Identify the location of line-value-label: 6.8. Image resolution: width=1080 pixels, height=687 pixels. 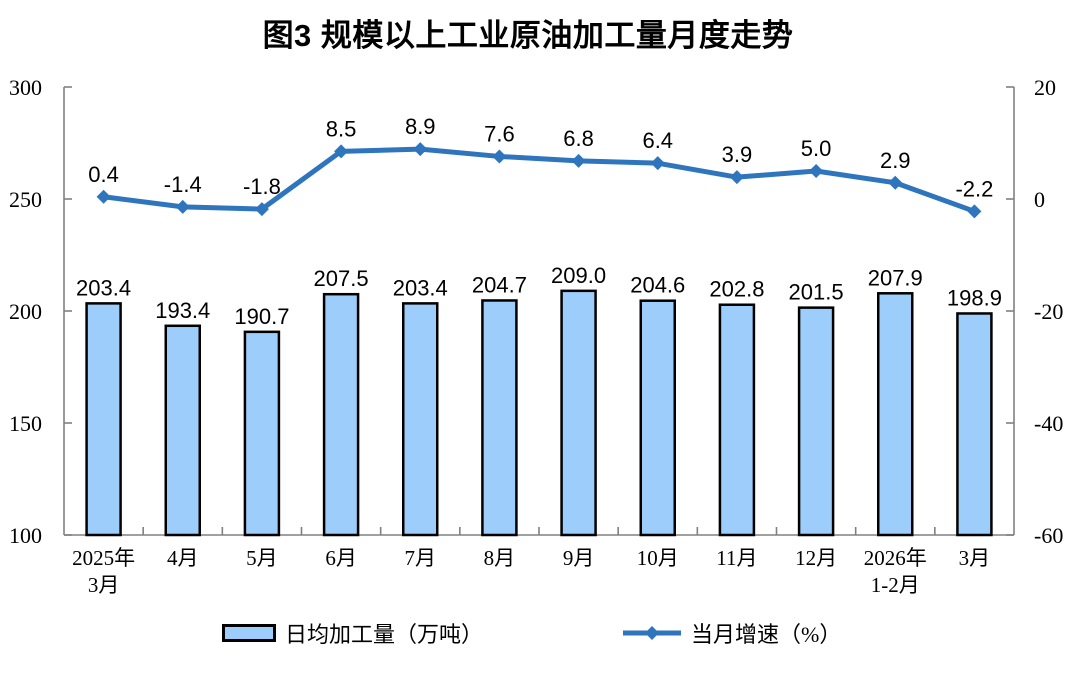
(578, 138).